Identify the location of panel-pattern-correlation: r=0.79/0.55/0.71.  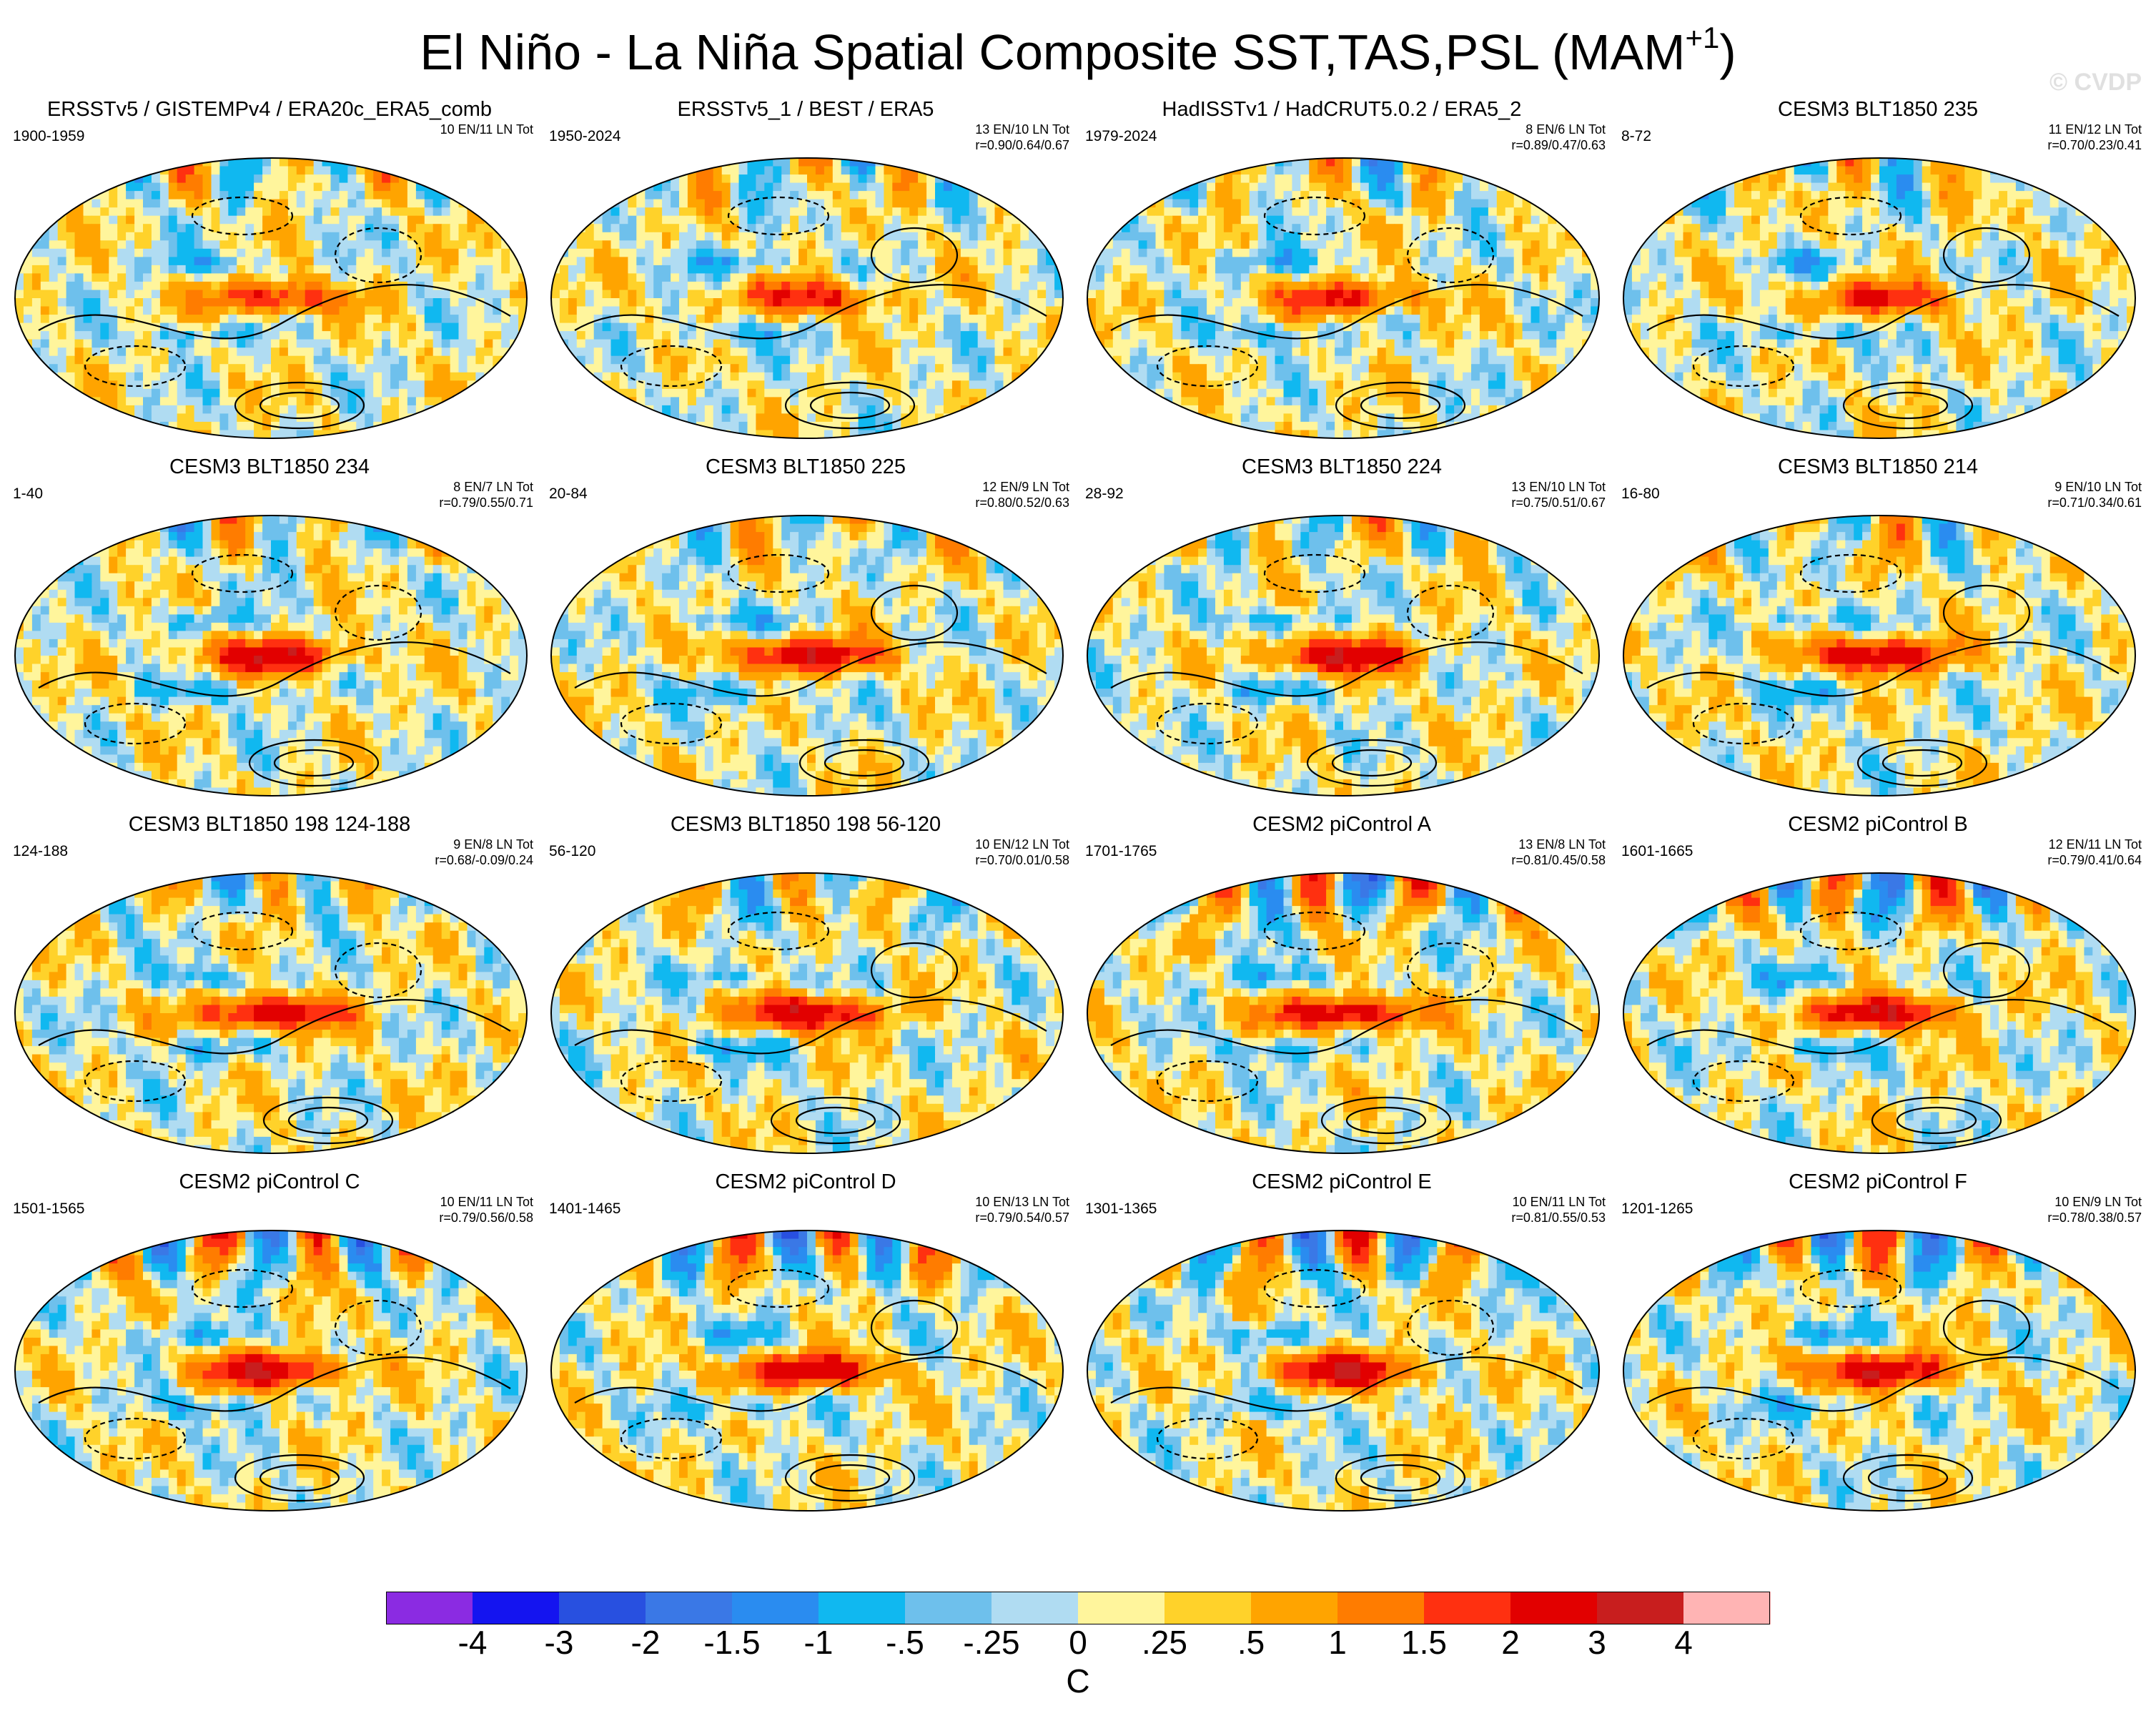
(486, 503).